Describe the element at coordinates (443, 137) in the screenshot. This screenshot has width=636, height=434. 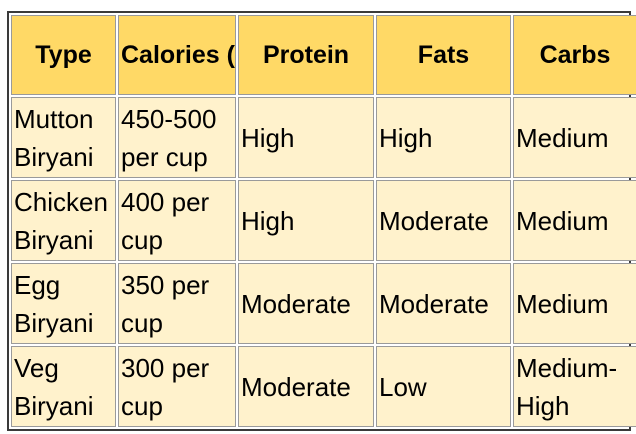
I see `cell-fats: High` at that location.